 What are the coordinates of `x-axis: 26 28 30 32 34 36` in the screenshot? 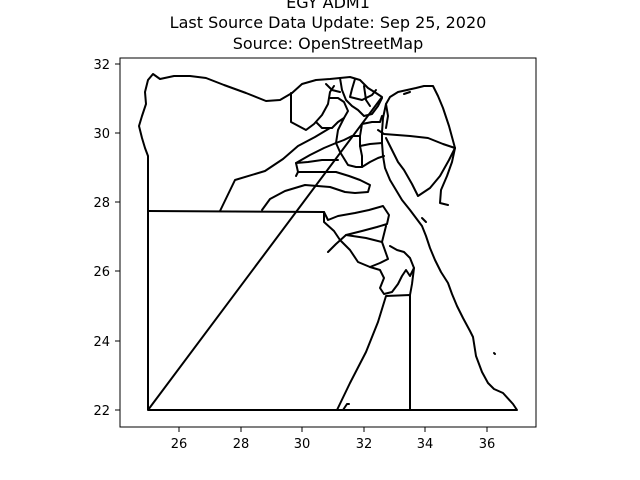 It's located at (333, 439).